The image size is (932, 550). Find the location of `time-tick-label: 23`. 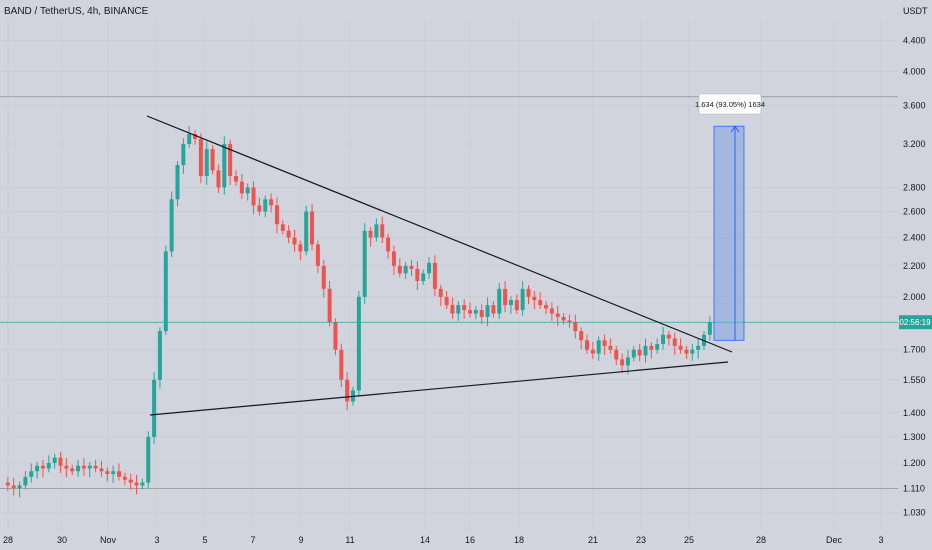

time-tick-label: 23 is located at coordinates (641, 540).